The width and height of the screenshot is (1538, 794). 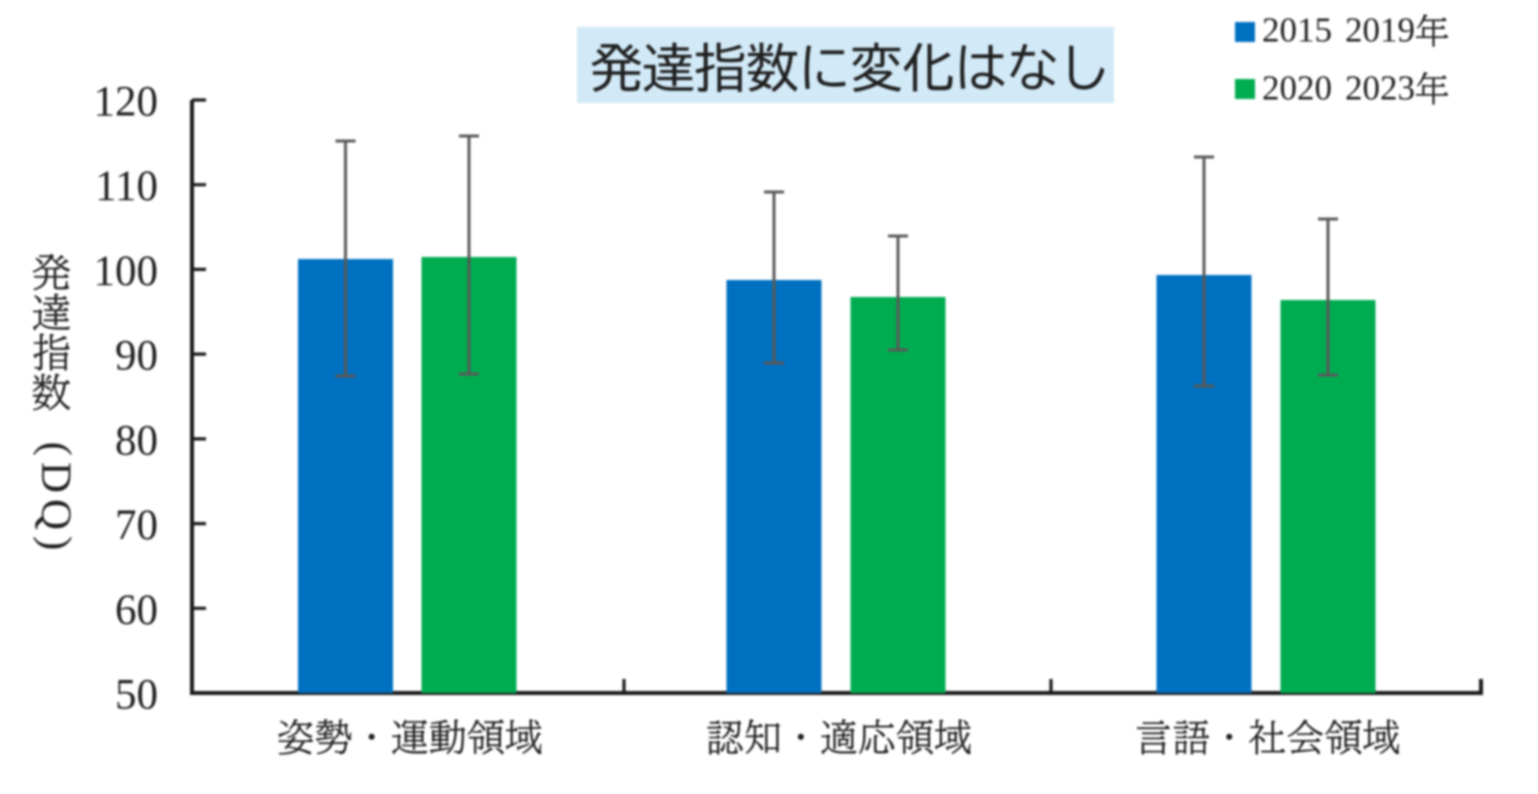 What do you see at coordinates (136, 525) in the screenshot?
I see `svg-text: 70` at bounding box center [136, 525].